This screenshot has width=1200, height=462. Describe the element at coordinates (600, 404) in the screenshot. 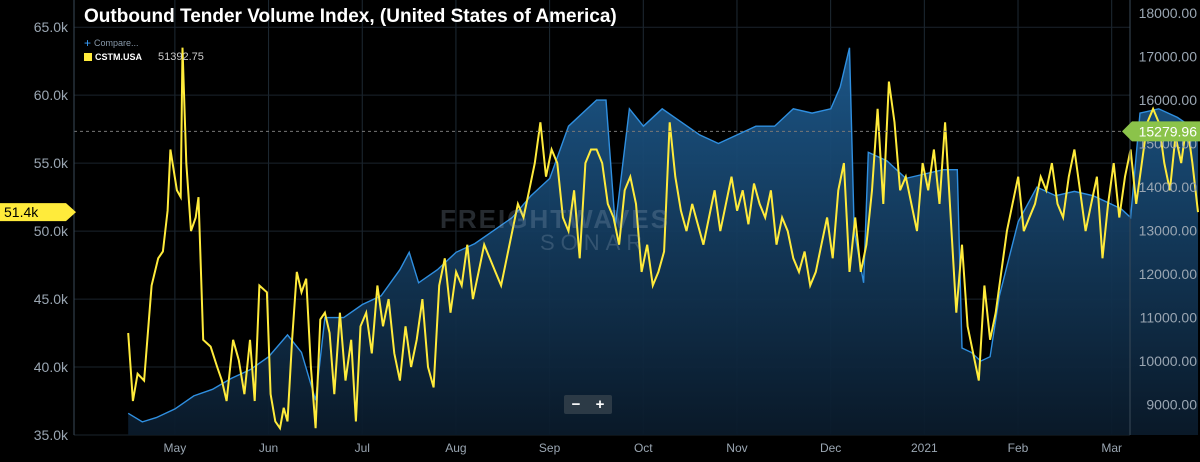

I see `zoom-in-button: +` at that location.